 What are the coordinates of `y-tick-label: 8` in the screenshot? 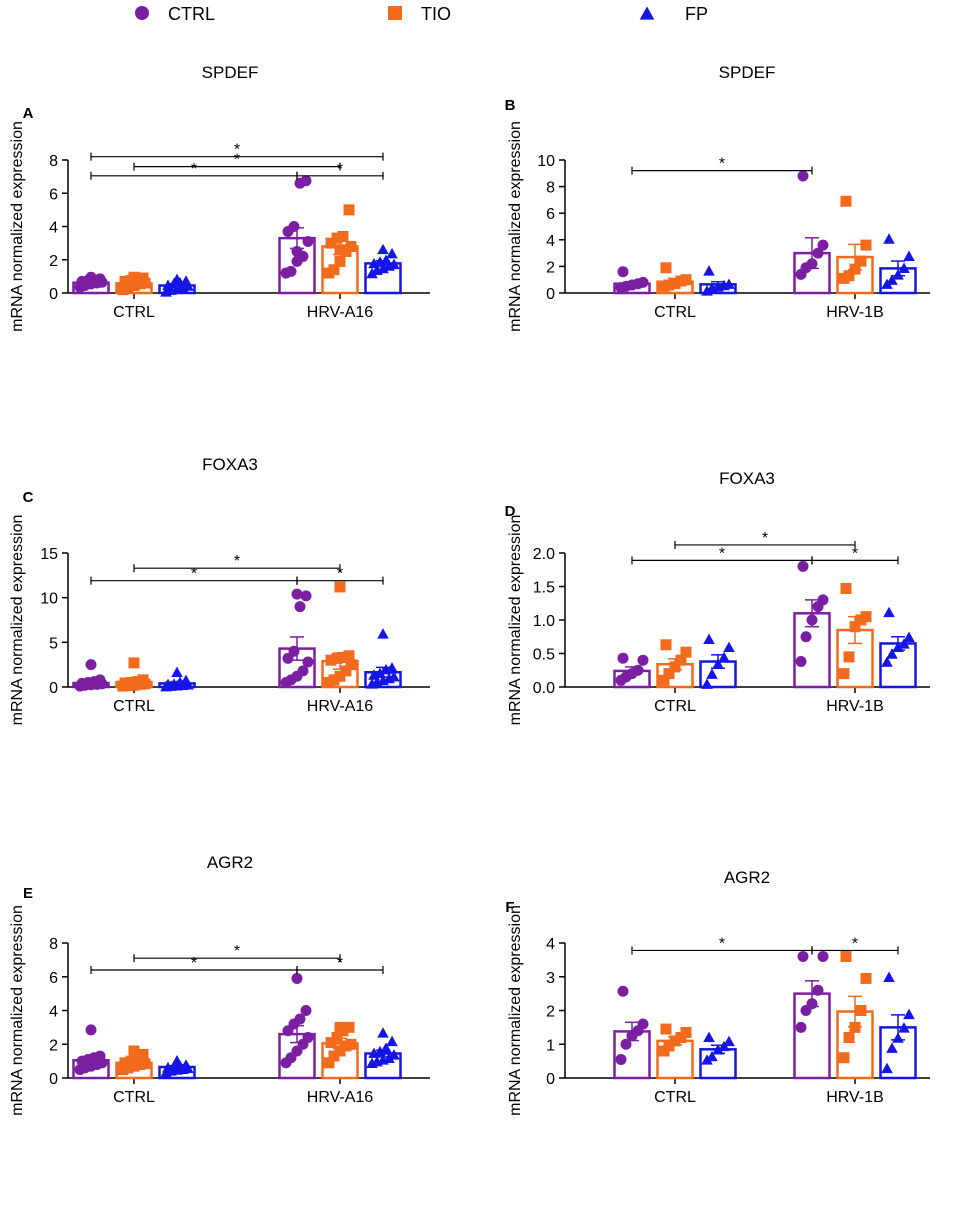 It's located at (550, 188).